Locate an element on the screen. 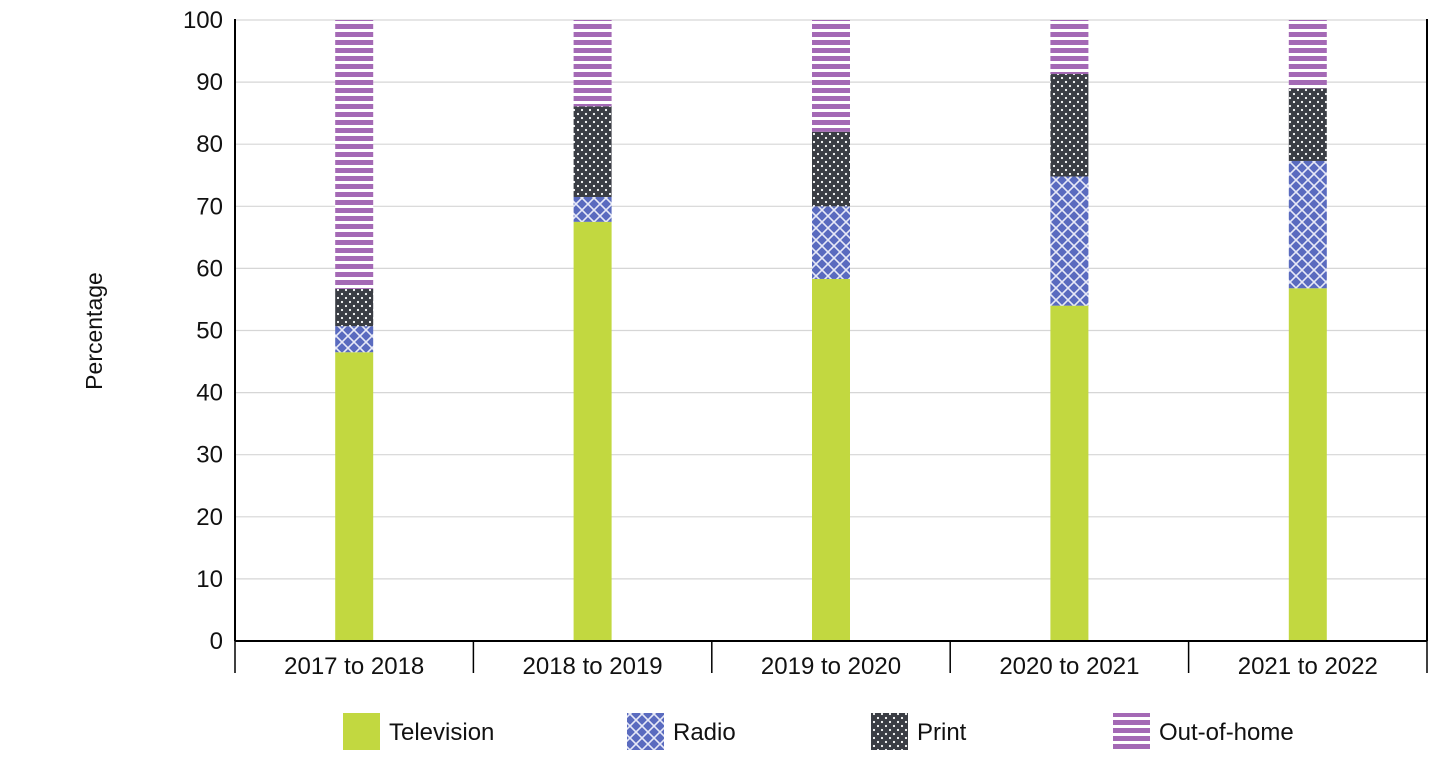  y-tick-label: 0 is located at coordinates (216, 641).